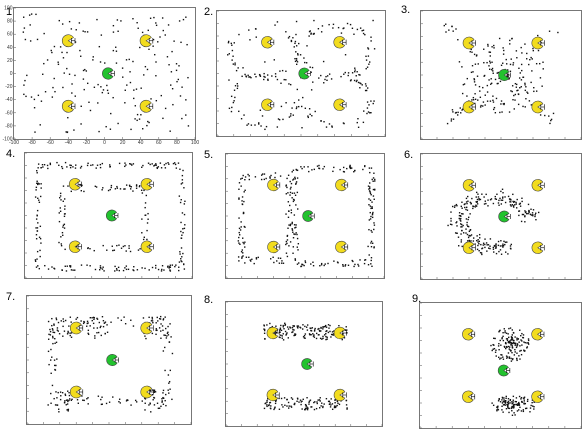 The width and height of the screenshot is (585, 431). Describe the element at coordinates (11, 74) in the screenshot. I see `y-tick-label: 0` at that location.